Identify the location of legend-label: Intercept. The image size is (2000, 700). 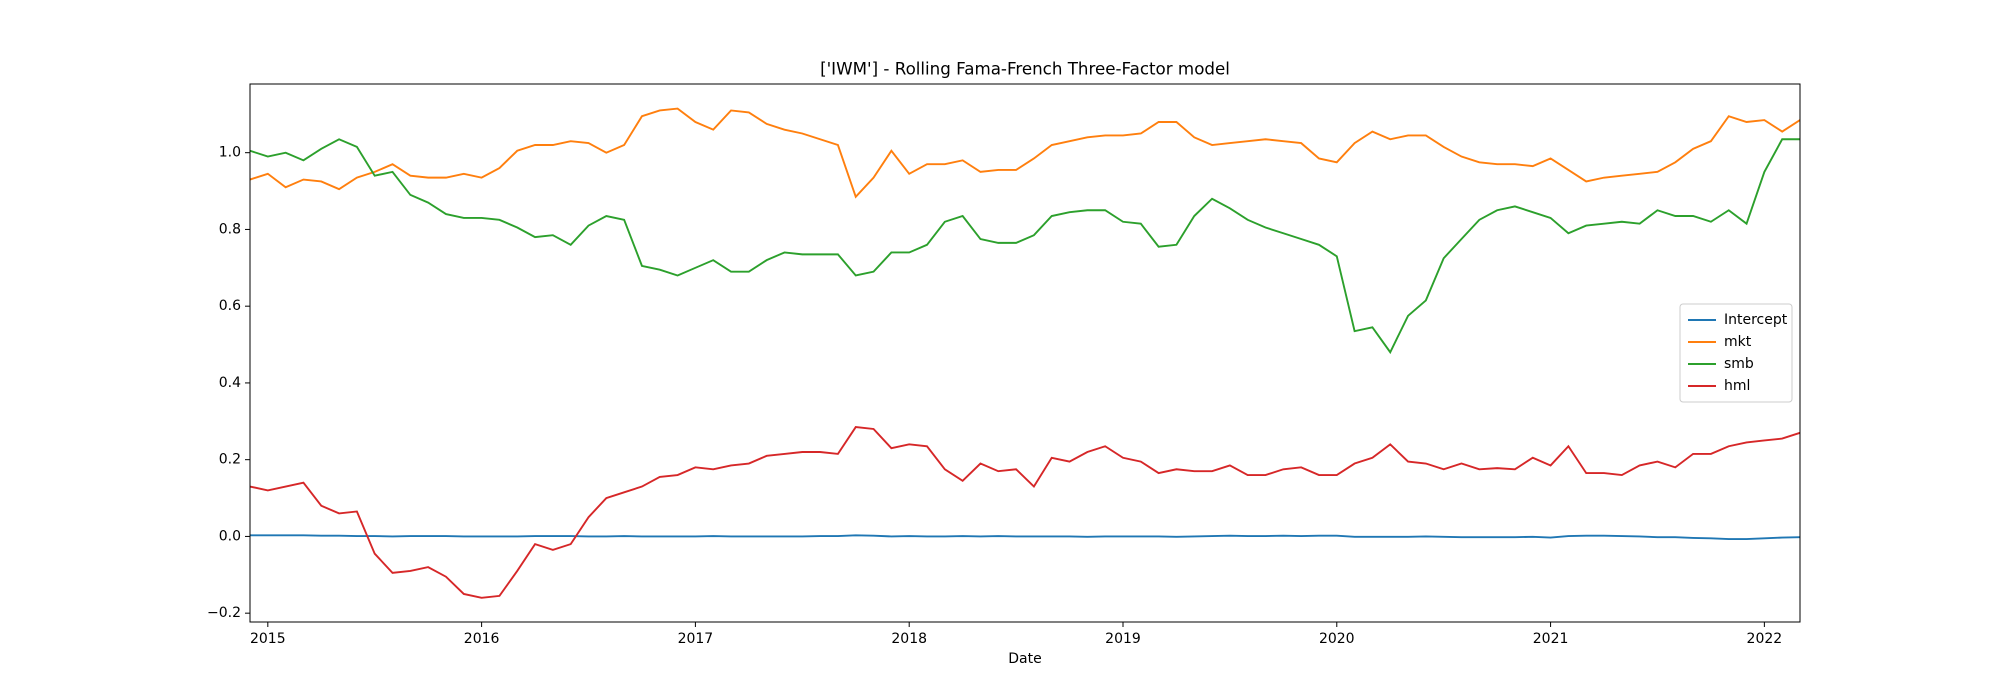
(1756, 320).